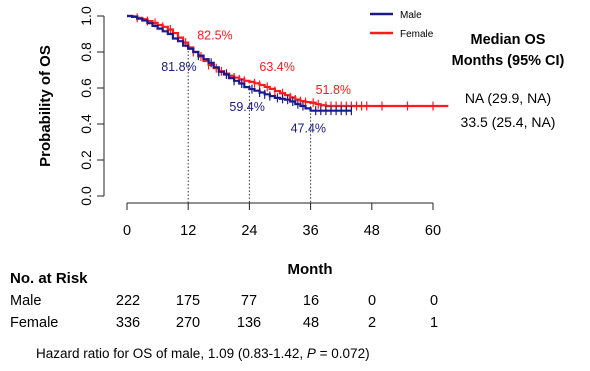  What do you see at coordinates (86, 196) in the screenshot?
I see `y-tick-label: 0.0` at bounding box center [86, 196].